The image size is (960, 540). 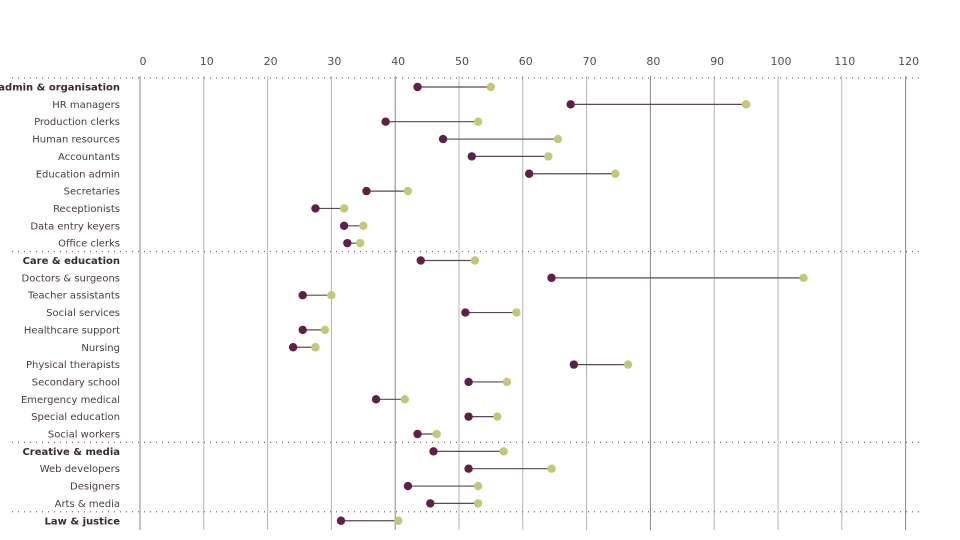 What do you see at coordinates (398, 61) in the screenshot?
I see `x-tick-label: 40` at bounding box center [398, 61].